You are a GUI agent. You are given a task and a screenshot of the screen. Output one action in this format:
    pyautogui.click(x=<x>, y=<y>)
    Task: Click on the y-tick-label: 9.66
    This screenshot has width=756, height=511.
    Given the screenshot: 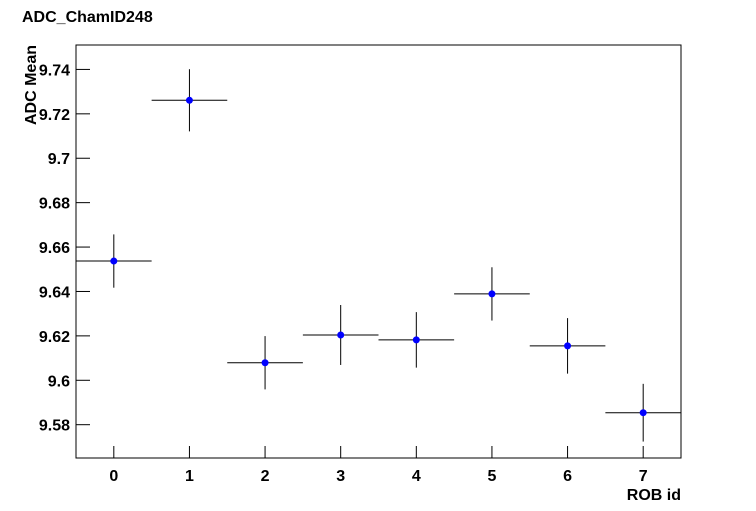 What is the action you would take?
    pyautogui.click(x=54, y=248)
    